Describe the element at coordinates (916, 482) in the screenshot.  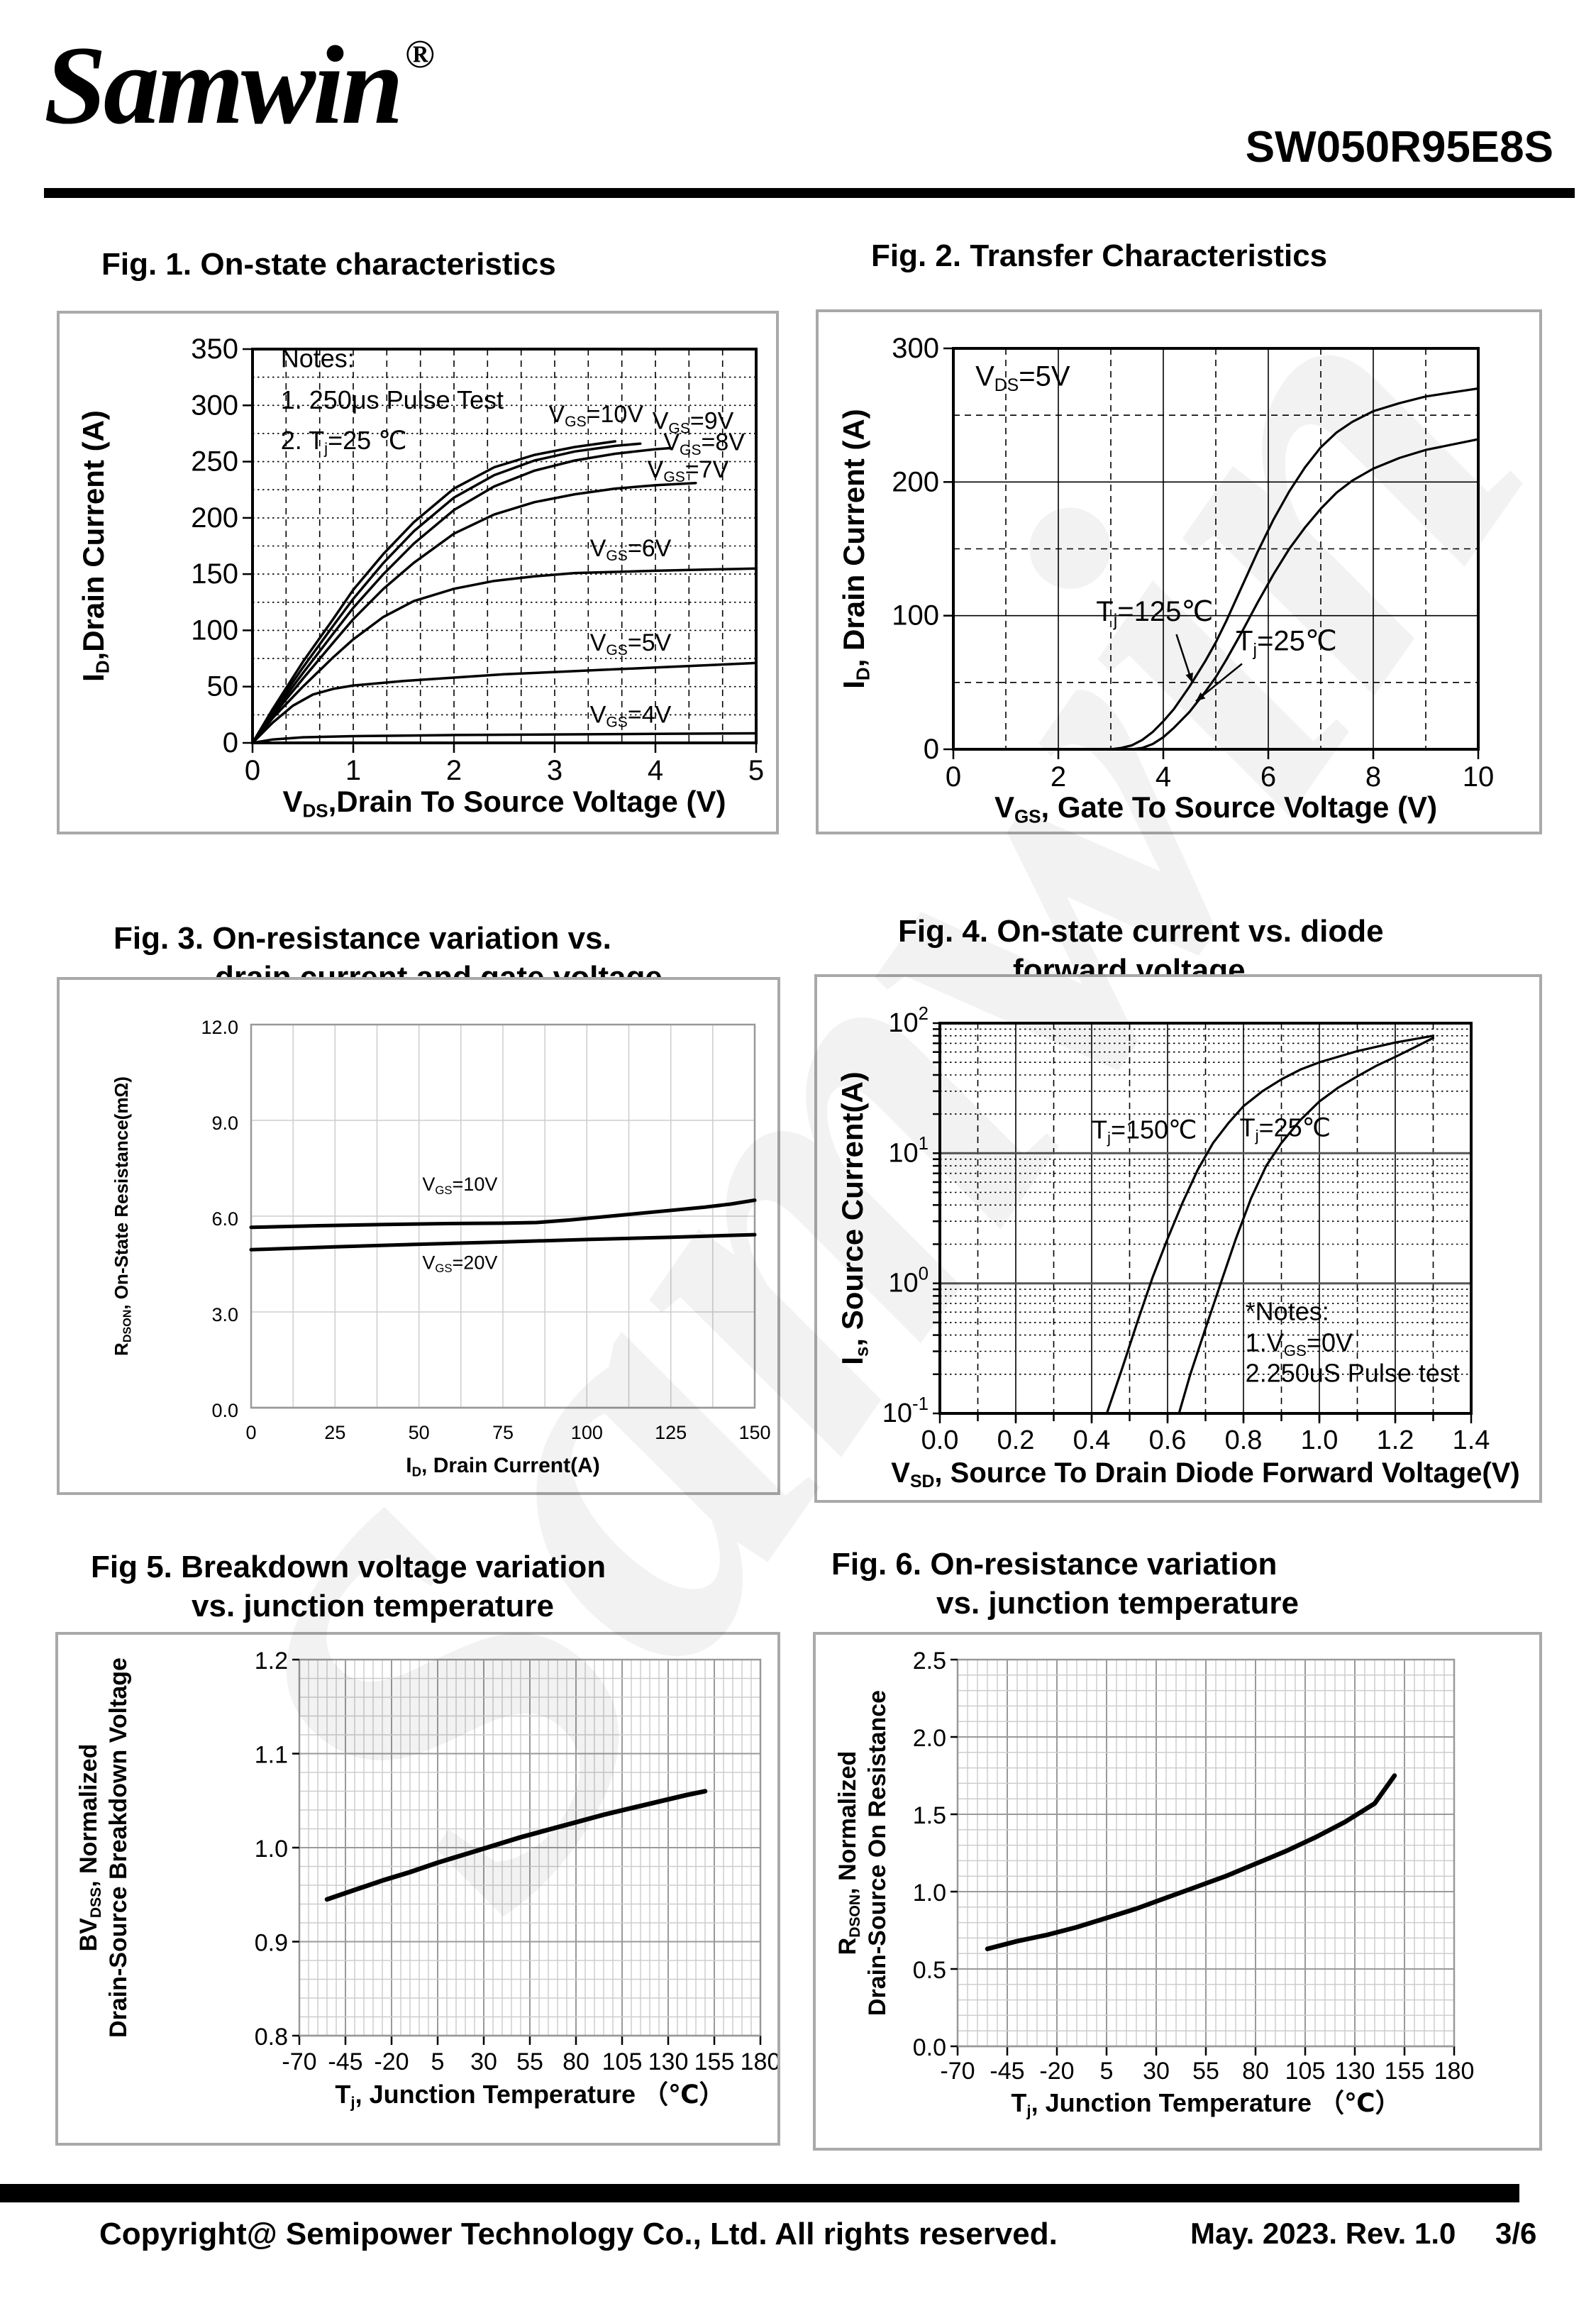
I see `y-tick-label: 200` at that location.